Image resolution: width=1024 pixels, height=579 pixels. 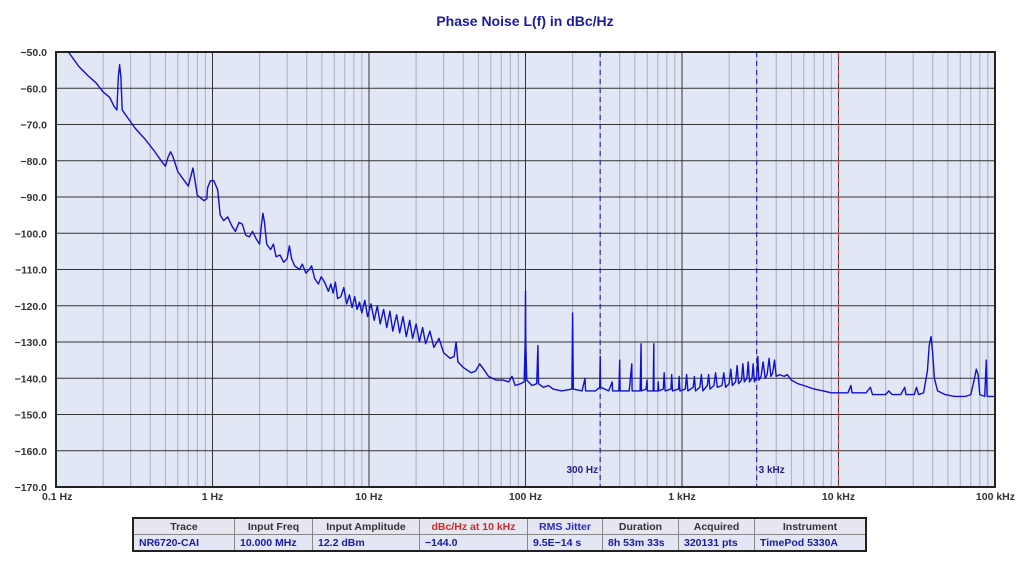 I want to click on y-tick-label: −110.0, so click(x=31, y=271).